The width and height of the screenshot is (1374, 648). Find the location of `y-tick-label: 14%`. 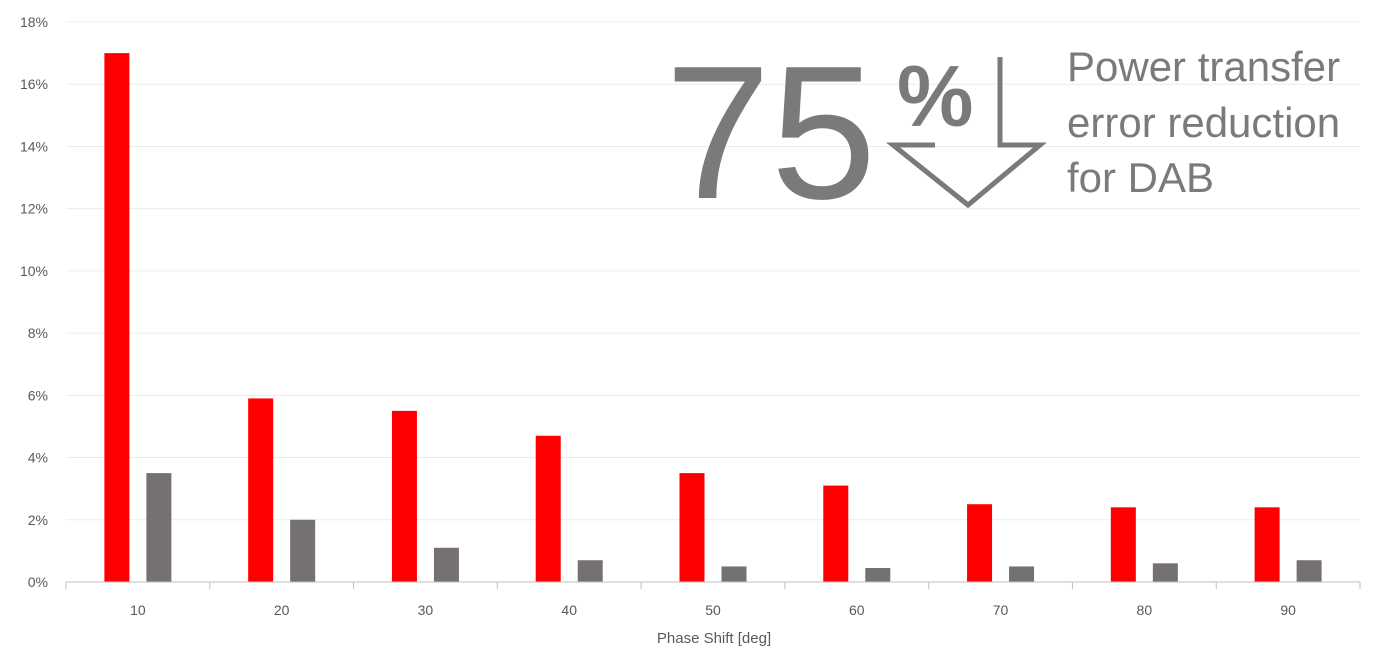

y-tick-label: 14% is located at coordinates (34, 146).